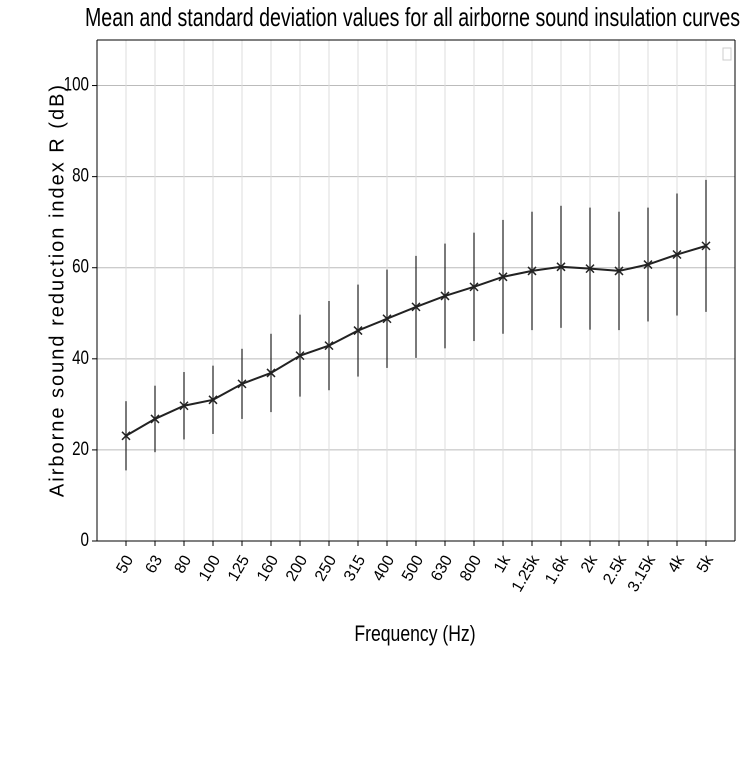  What do you see at coordinates (239, 569) in the screenshot?
I see `x-tick-label: 125` at bounding box center [239, 569].